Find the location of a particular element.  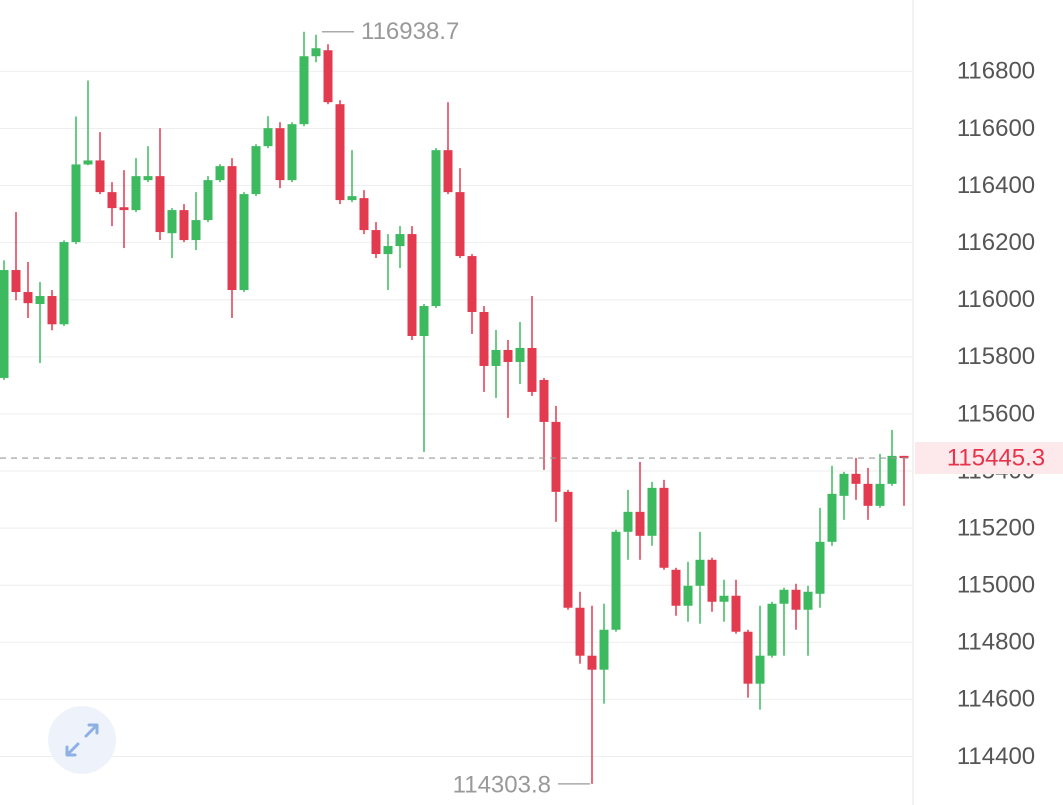

low-label: 114303.8 is located at coordinates (502, 784).